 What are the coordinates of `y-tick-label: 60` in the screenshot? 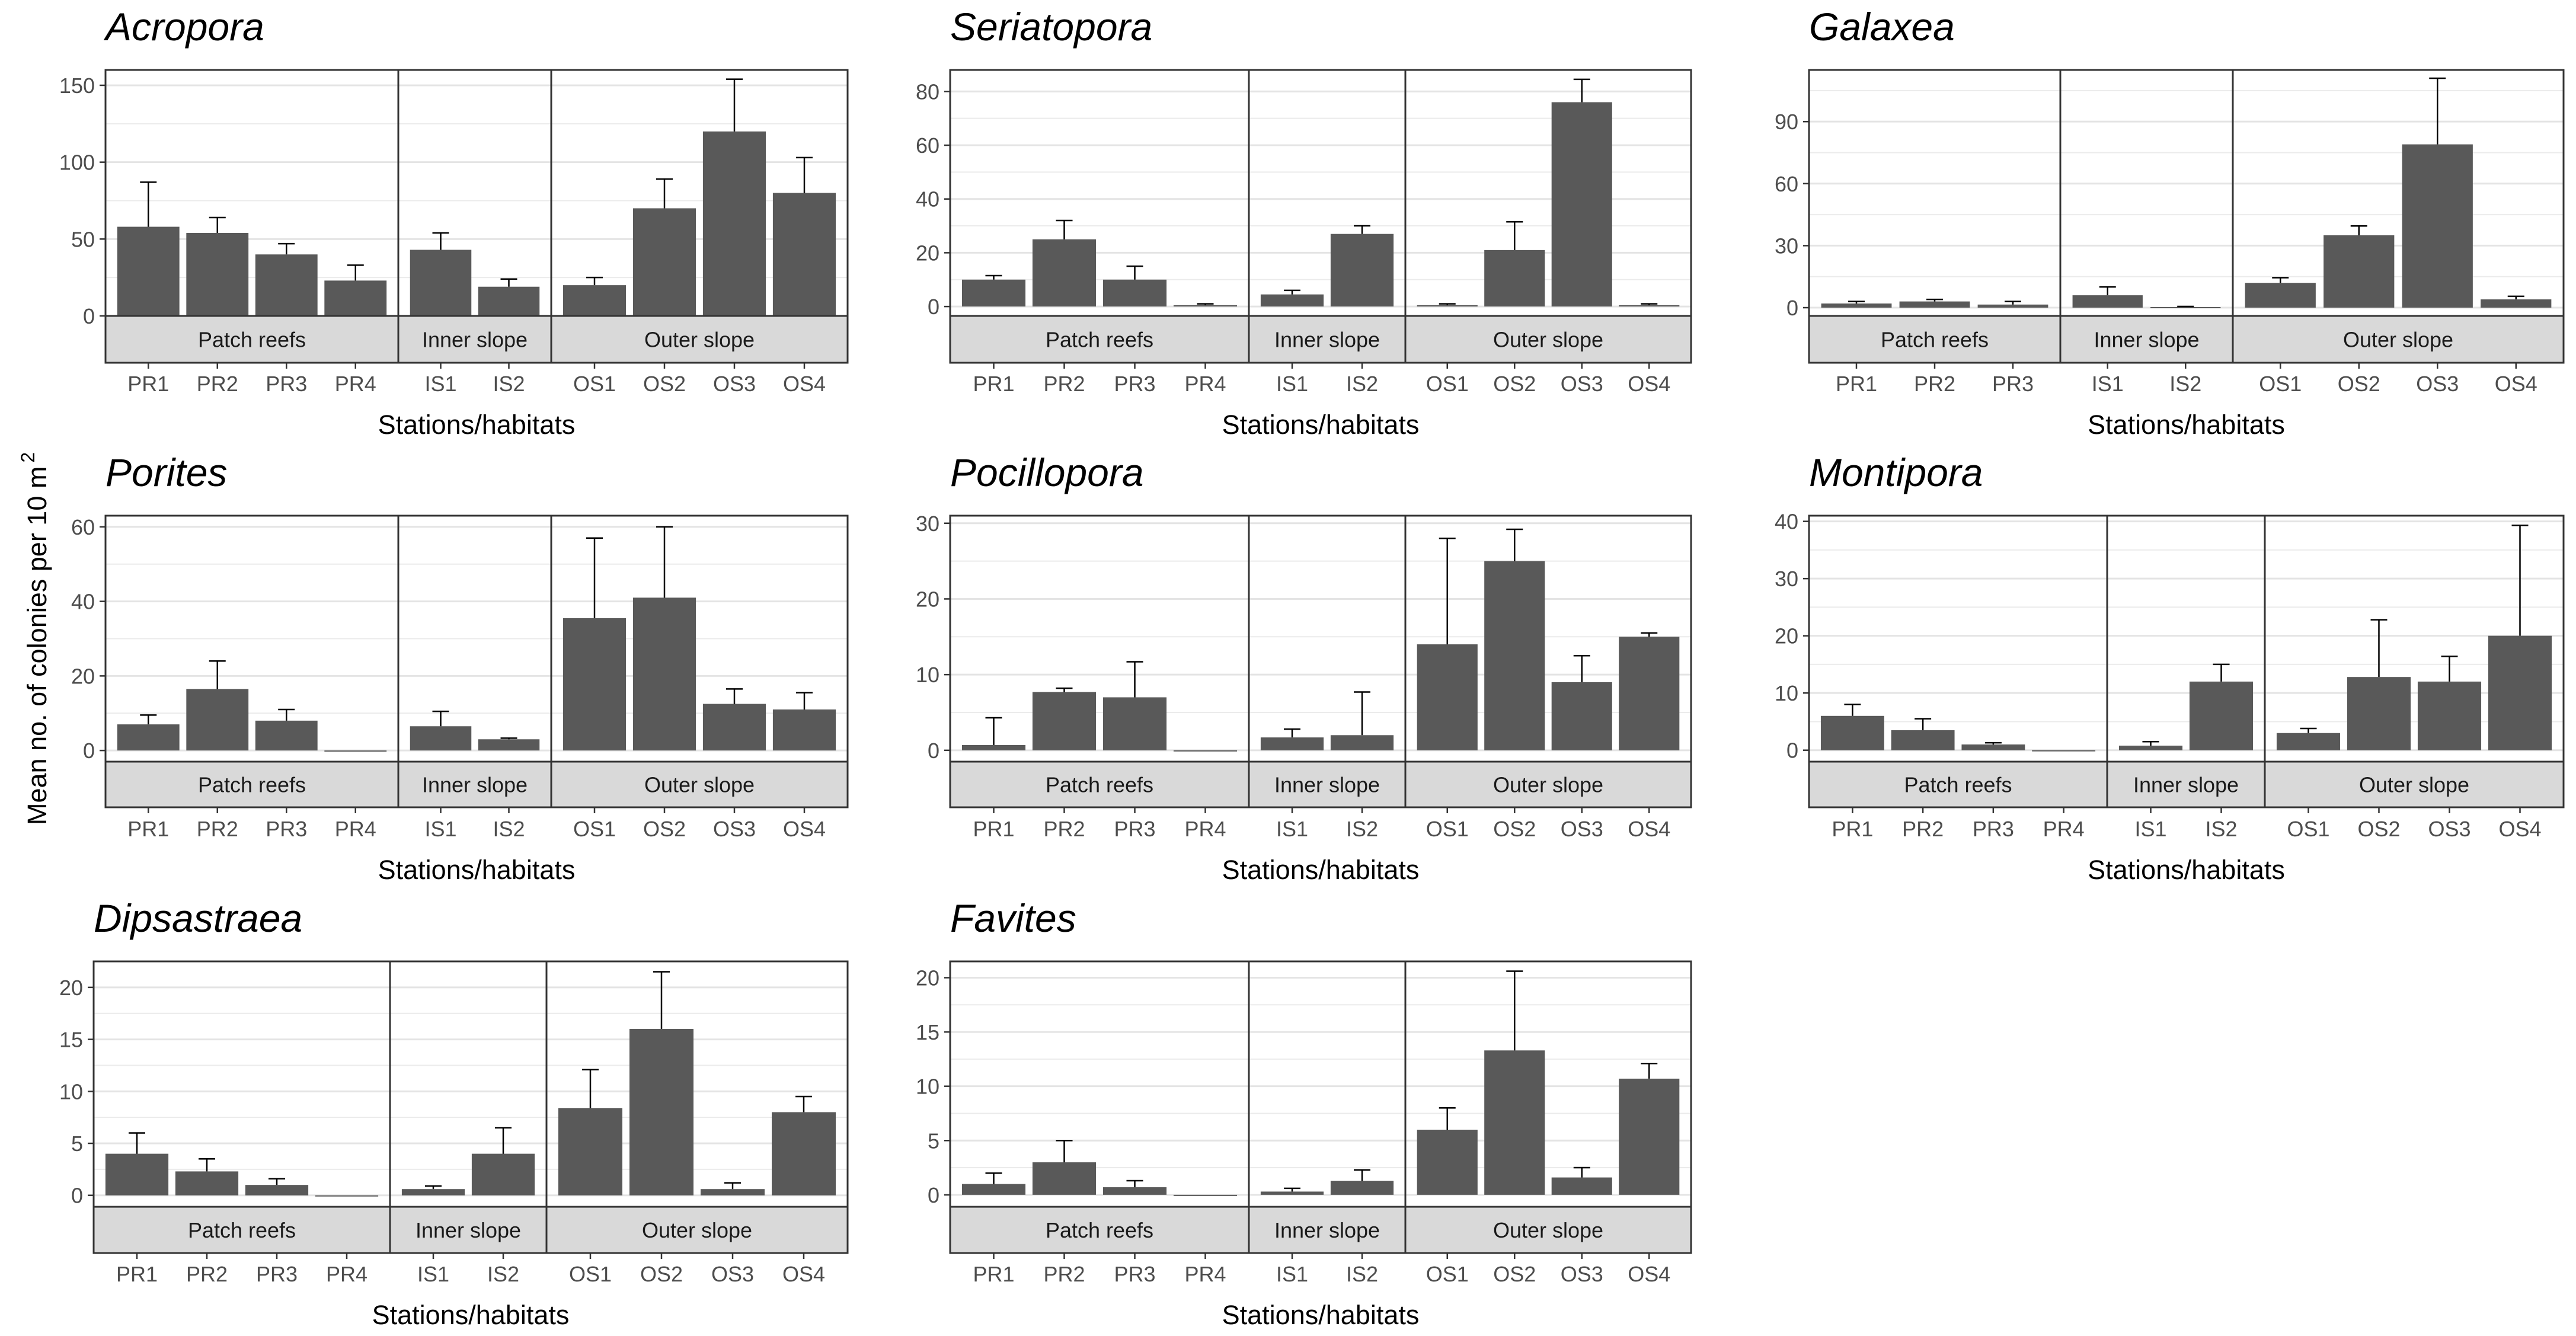 It's located at (927, 145).